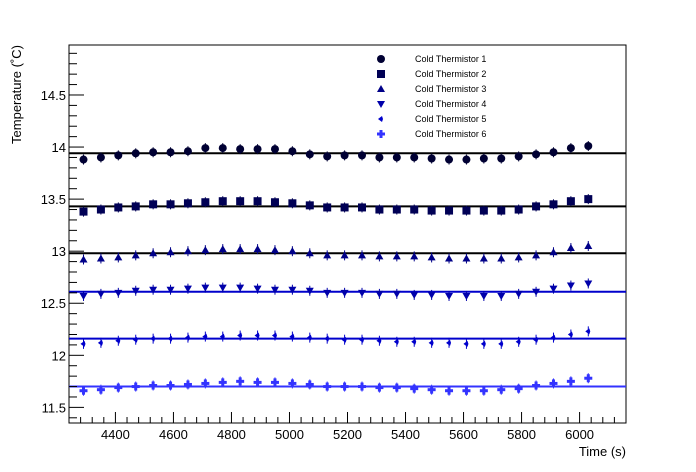  Describe the element at coordinates (54, 407) in the screenshot. I see `y-tick-label: 11.5` at that location.